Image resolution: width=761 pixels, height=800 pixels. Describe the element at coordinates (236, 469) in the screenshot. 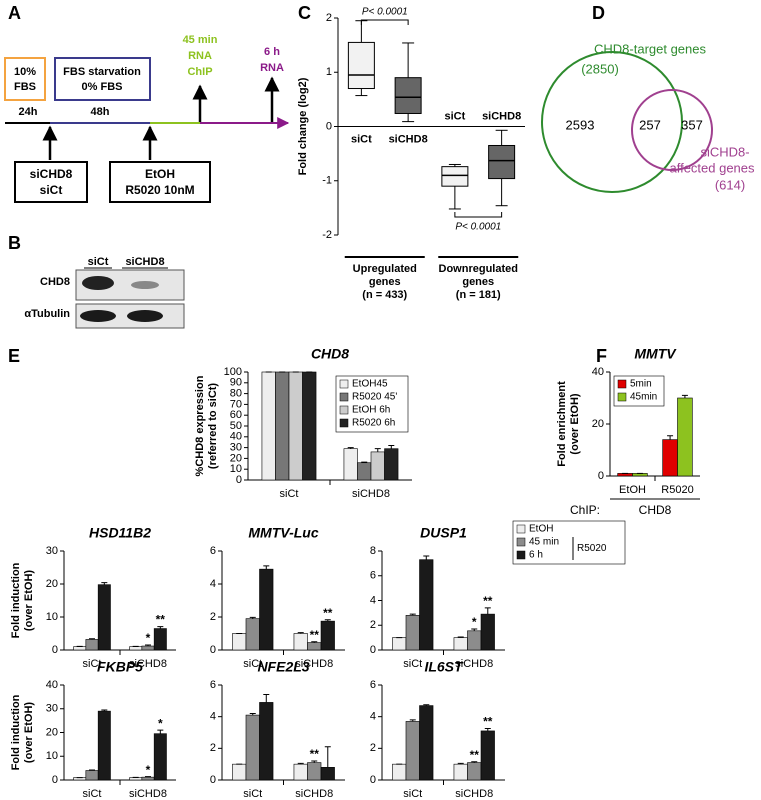

I see `y-tick-label: 10` at that location.